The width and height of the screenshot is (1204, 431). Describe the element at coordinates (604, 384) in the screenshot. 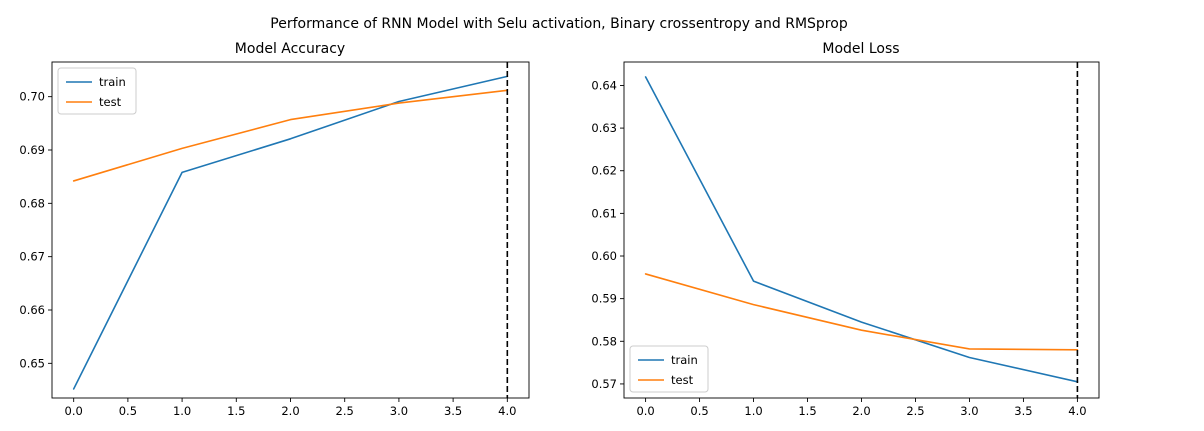

I see `loss-y-tick-label: 0.57` at that location.